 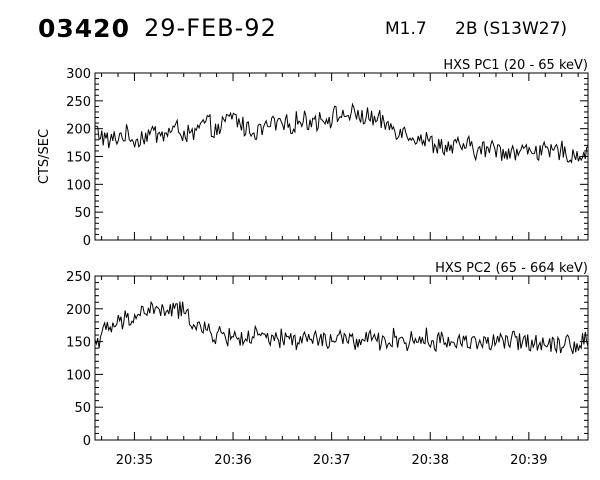 I want to click on plot-title: HXS PC2 (65 - 664 keV), so click(x=511, y=268).